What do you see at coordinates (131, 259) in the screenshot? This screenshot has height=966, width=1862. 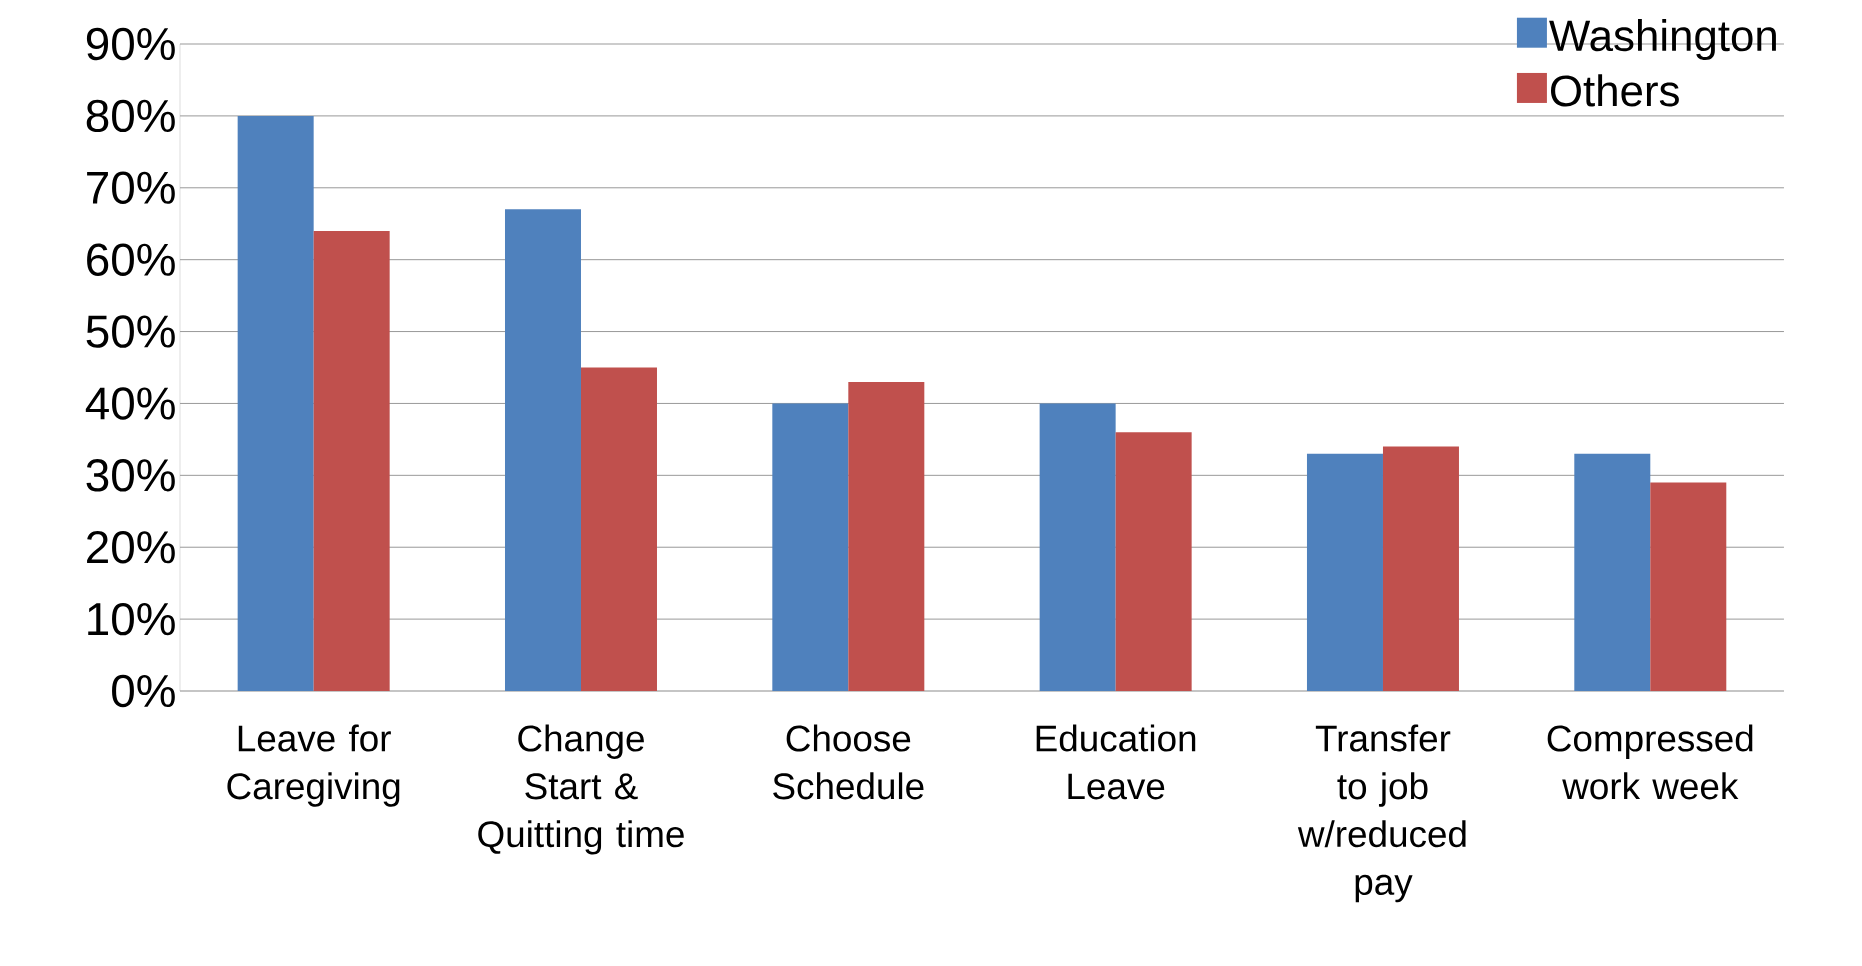 I see `y-tick-label: 60%` at bounding box center [131, 259].